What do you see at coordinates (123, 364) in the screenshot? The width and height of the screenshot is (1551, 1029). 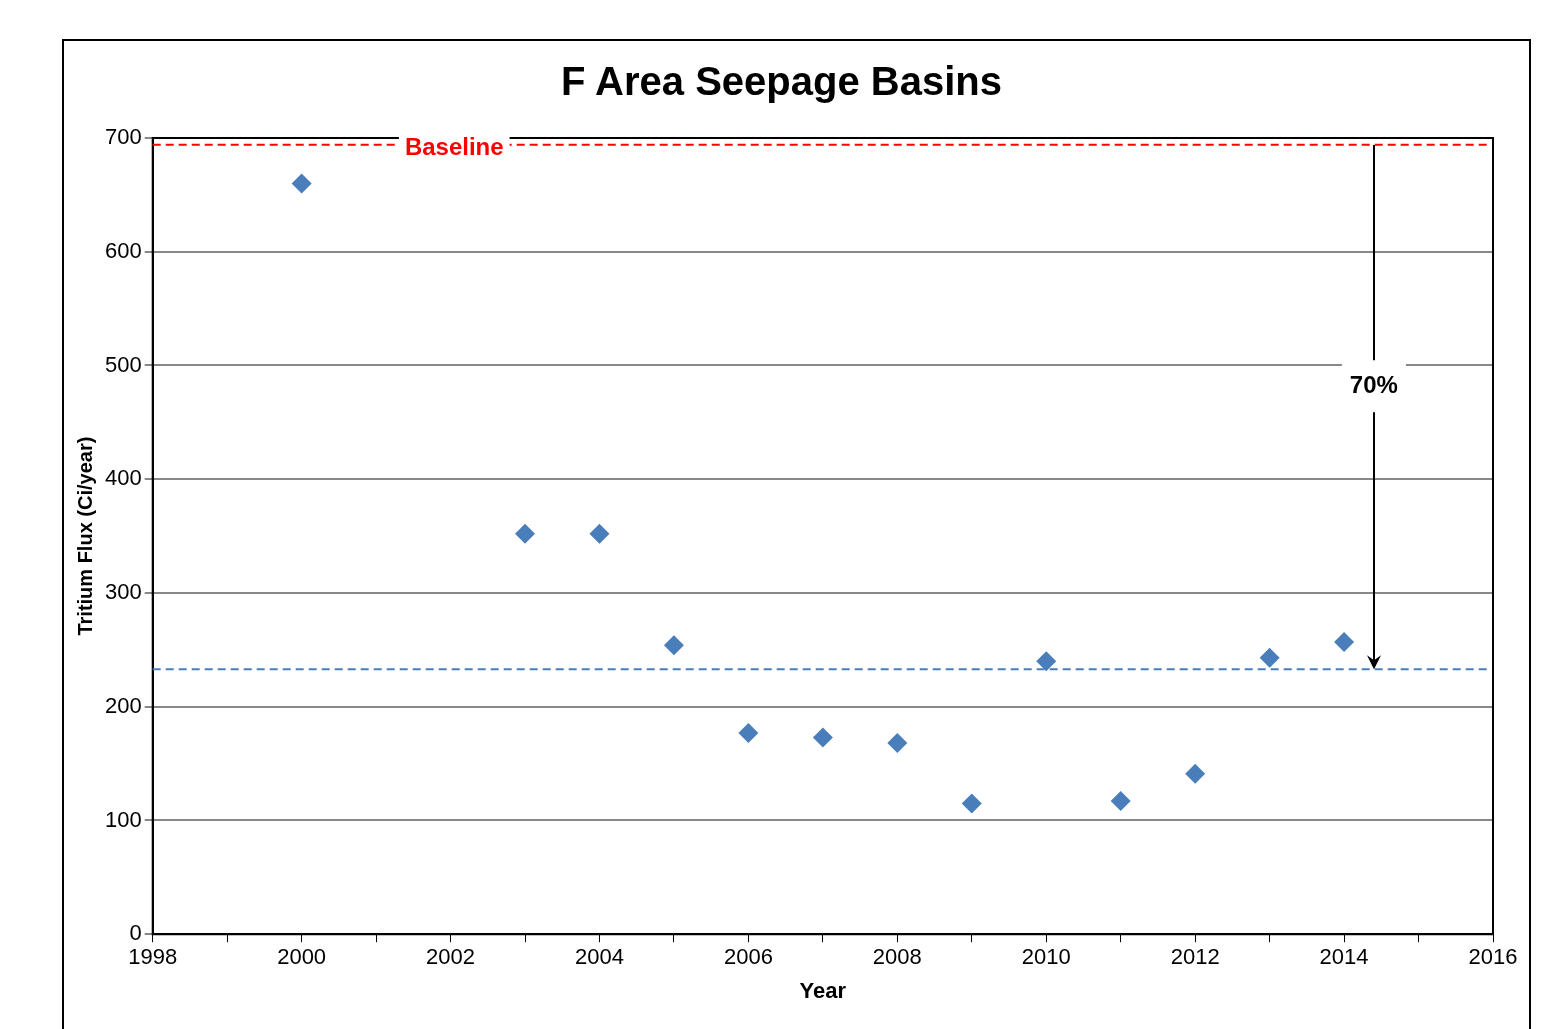 I see `y-tick-label: 500` at bounding box center [123, 364].